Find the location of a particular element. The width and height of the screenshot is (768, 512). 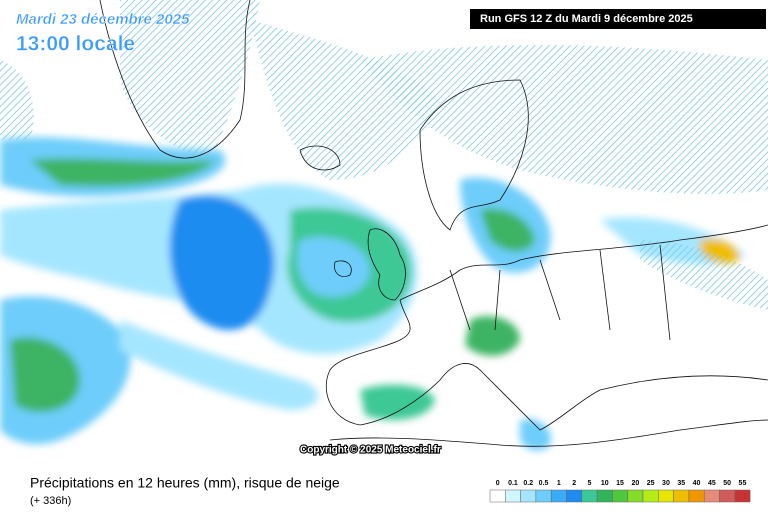

legend-label: 40 is located at coordinates (697, 483).